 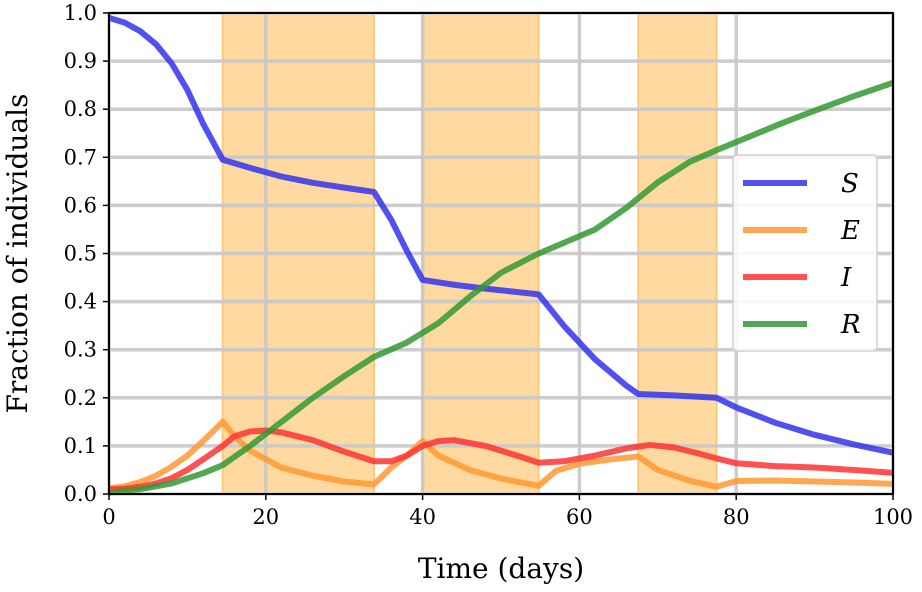 I want to click on y-tick-label-1: 0.1, so click(x=80, y=446).